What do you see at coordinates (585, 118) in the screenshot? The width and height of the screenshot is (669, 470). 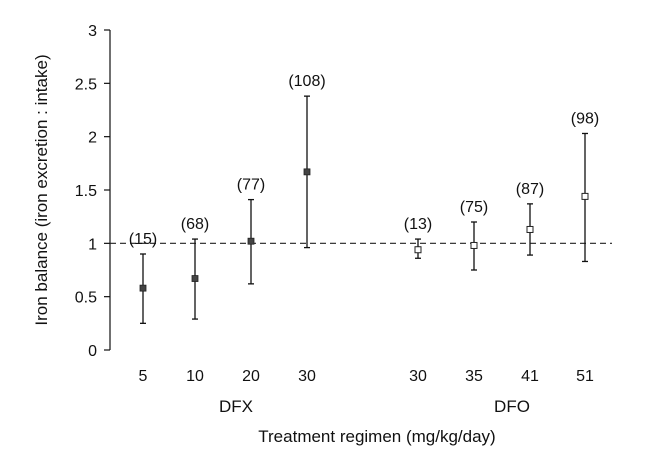 I see `sample-size-label: (98)` at bounding box center [585, 118].